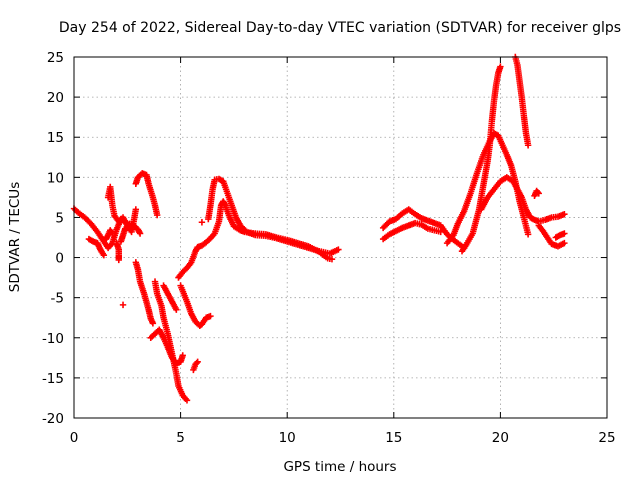 The height and width of the screenshot is (480, 640). Describe the element at coordinates (411, 231) in the screenshot. I see `series-arc-s` at that location.